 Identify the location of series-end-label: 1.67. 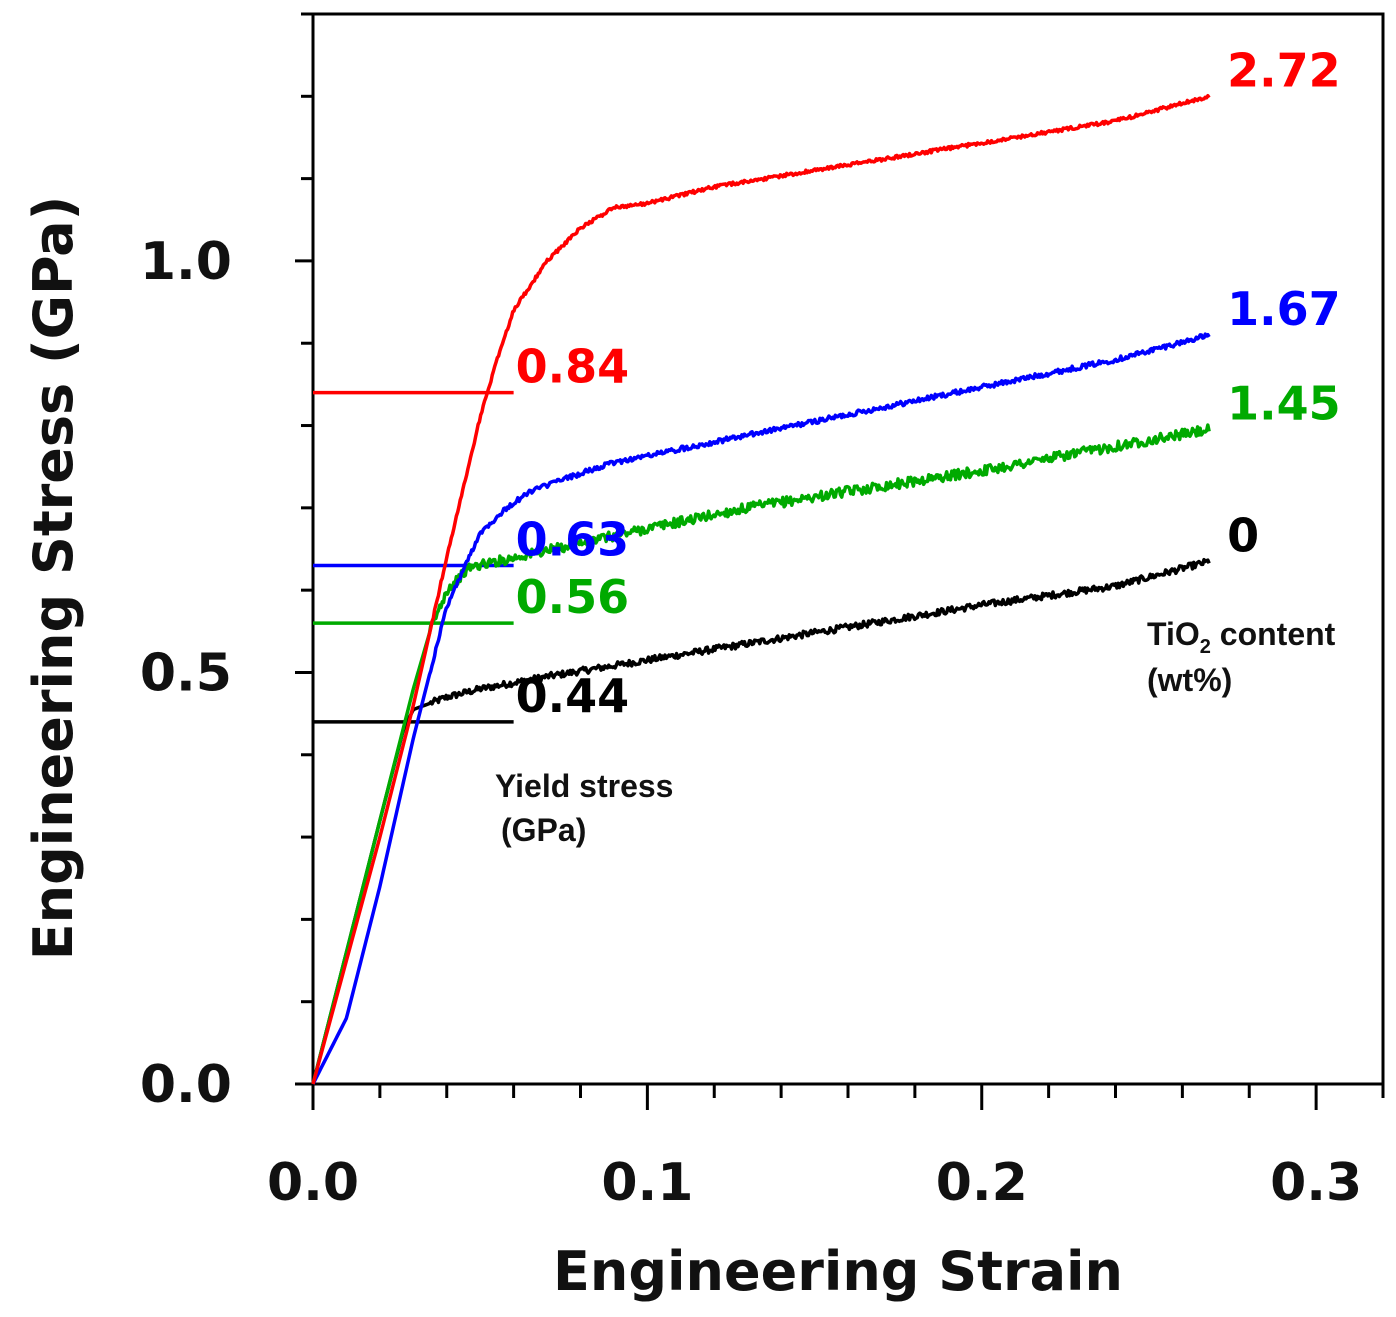
(1284, 309).